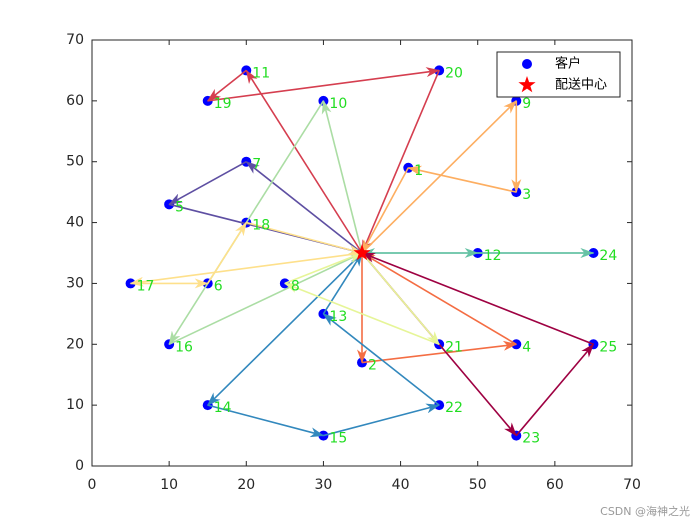 The image size is (700, 529). Describe the element at coordinates (169, 485) in the screenshot. I see `x-tick-label: 10` at that location.